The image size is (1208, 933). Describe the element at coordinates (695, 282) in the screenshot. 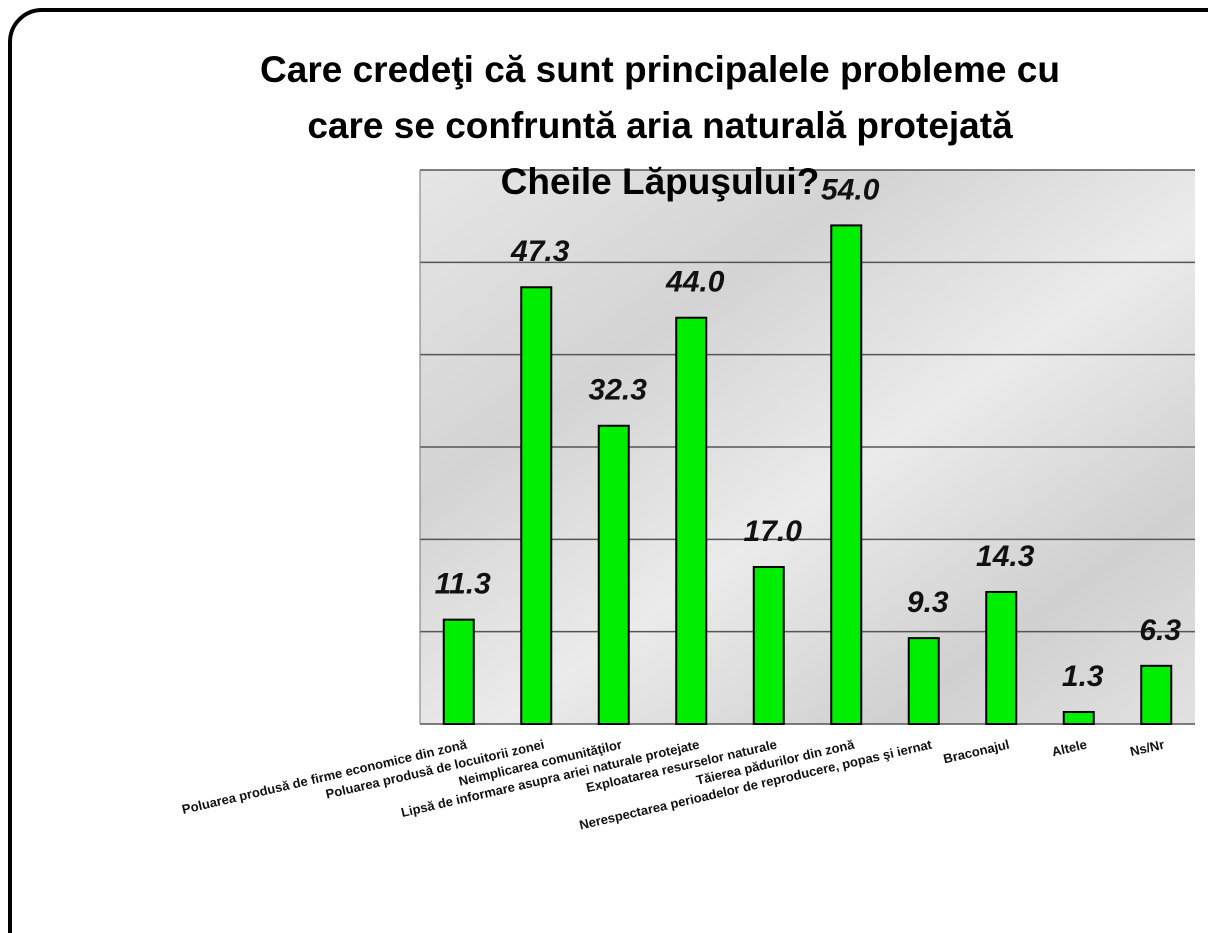

I see `value-label: 44.0` at that location.